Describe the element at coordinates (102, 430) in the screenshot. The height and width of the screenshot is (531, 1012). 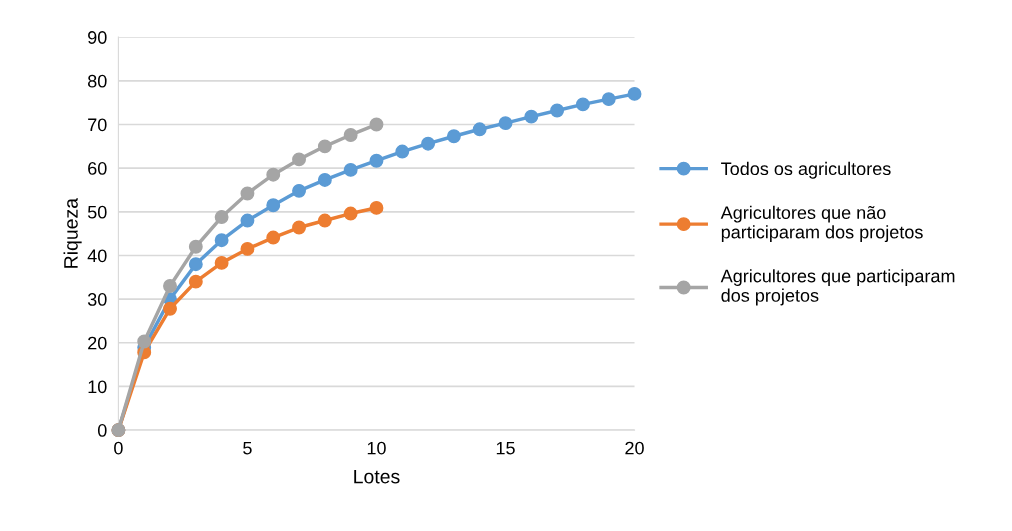
I see `y-tick-label: 0` at that location.